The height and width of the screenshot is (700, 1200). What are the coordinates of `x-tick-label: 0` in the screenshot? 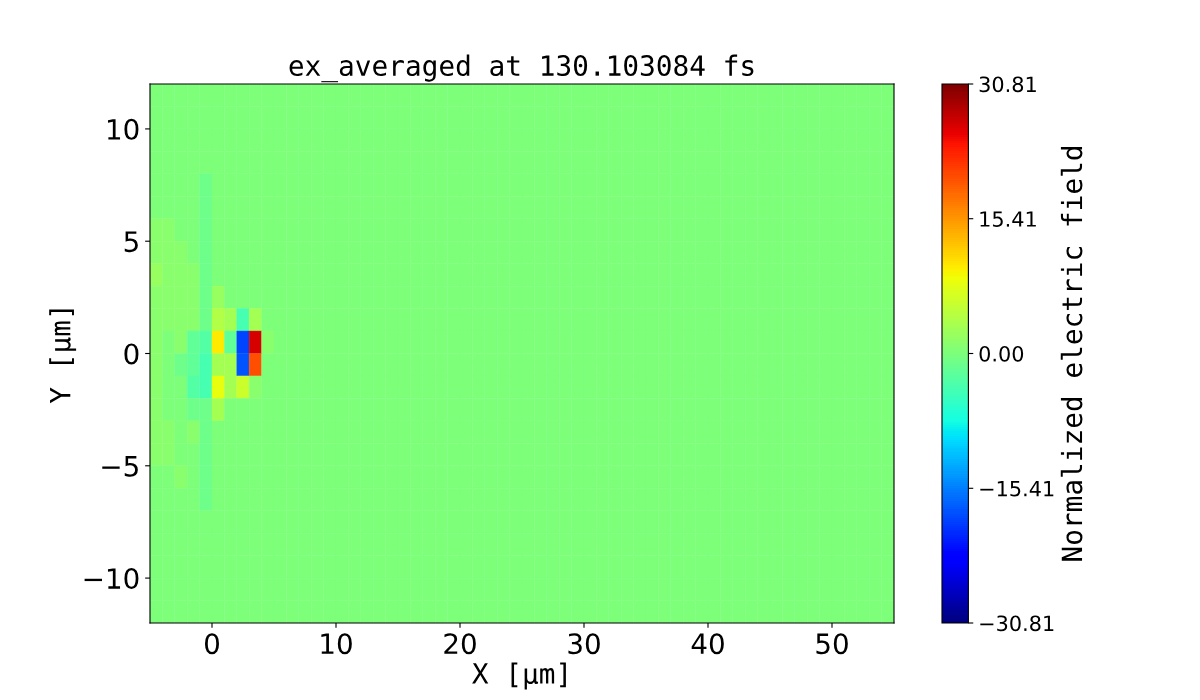 It's located at (211, 644).